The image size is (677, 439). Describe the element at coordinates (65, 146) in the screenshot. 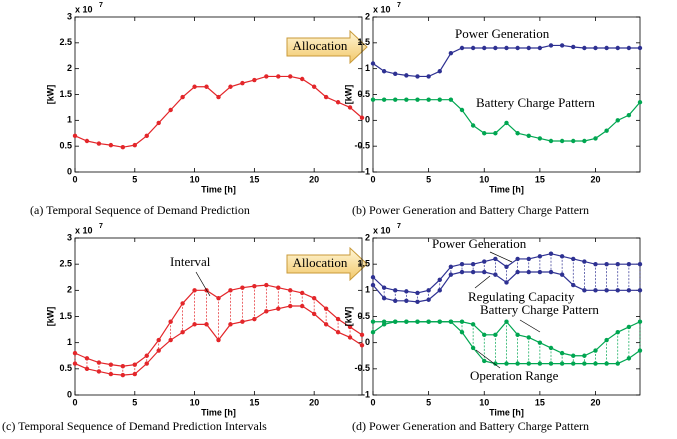

I see `y-tick-label: 0.5` at that location.